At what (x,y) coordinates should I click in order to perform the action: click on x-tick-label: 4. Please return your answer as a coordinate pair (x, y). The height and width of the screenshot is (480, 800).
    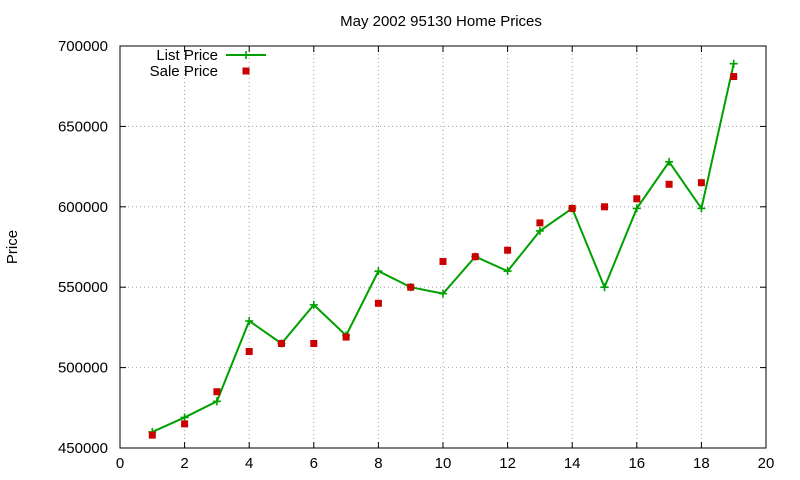
    Looking at the image, I should click on (249, 463).